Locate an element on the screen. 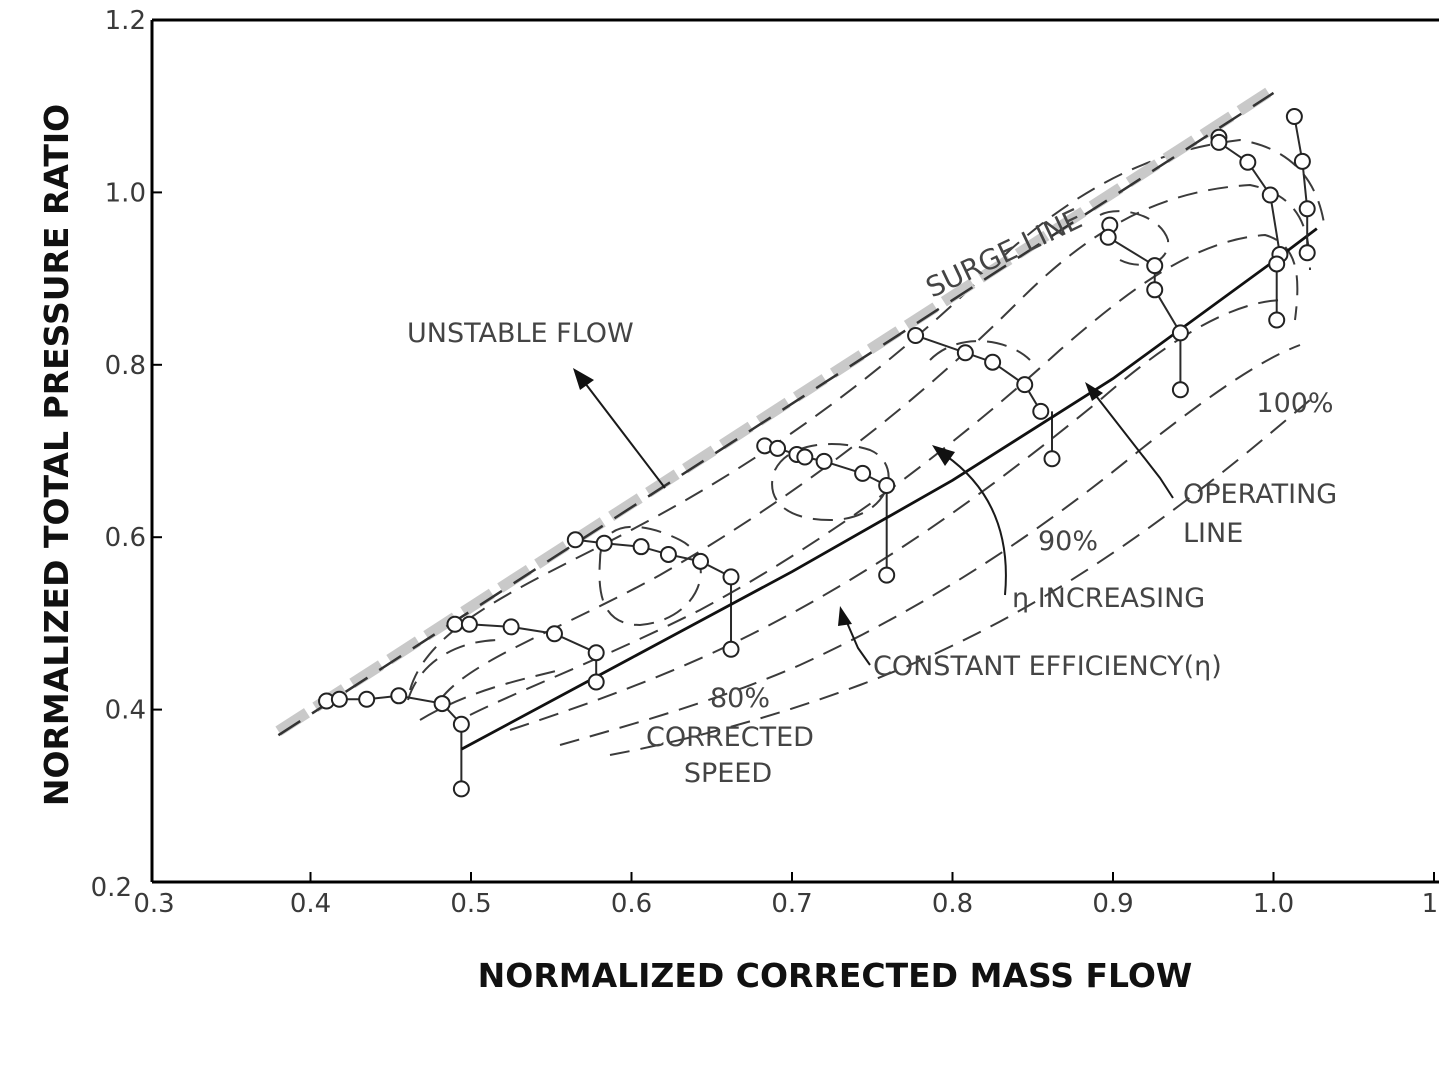 The width and height of the screenshot is (1439, 1069). x-tick-label: 0.5 is located at coordinates (470, 904).